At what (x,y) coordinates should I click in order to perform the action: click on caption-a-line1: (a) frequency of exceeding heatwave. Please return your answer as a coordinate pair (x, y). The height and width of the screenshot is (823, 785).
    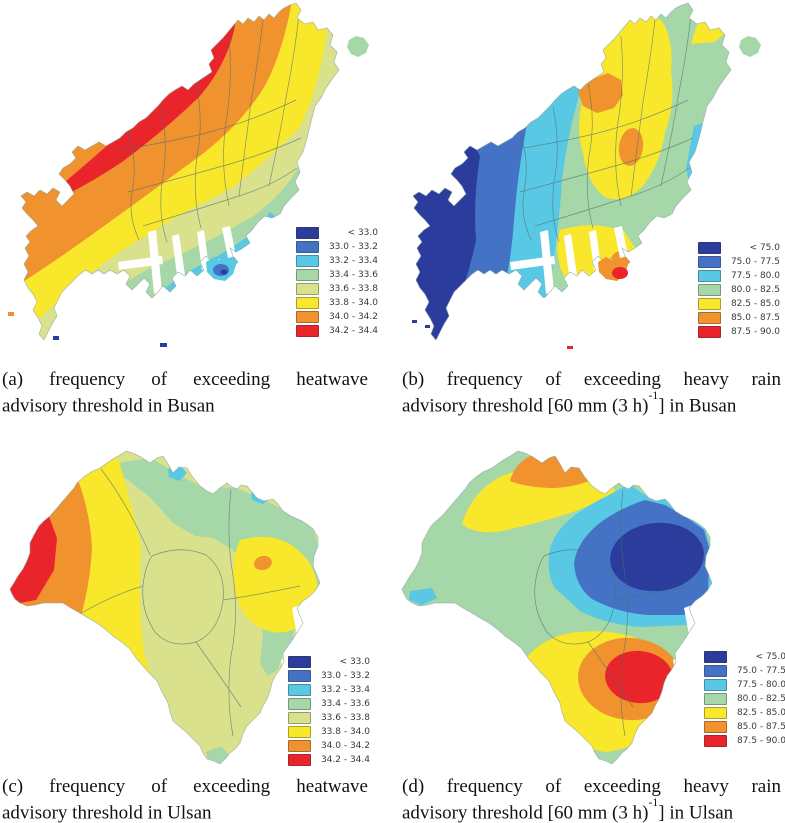
    Looking at the image, I should click on (185, 379).